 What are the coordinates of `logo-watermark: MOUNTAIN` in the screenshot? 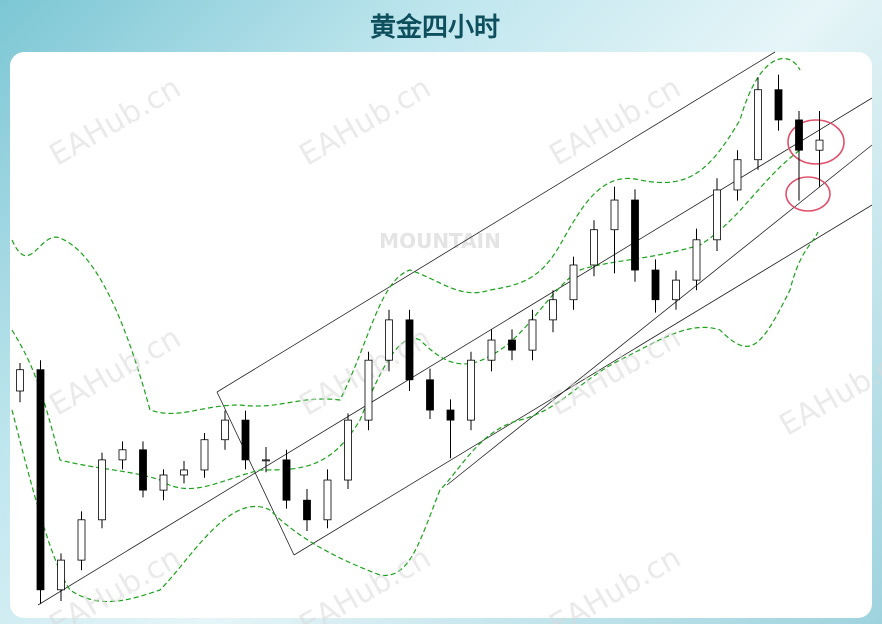 It's located at (440, 241).